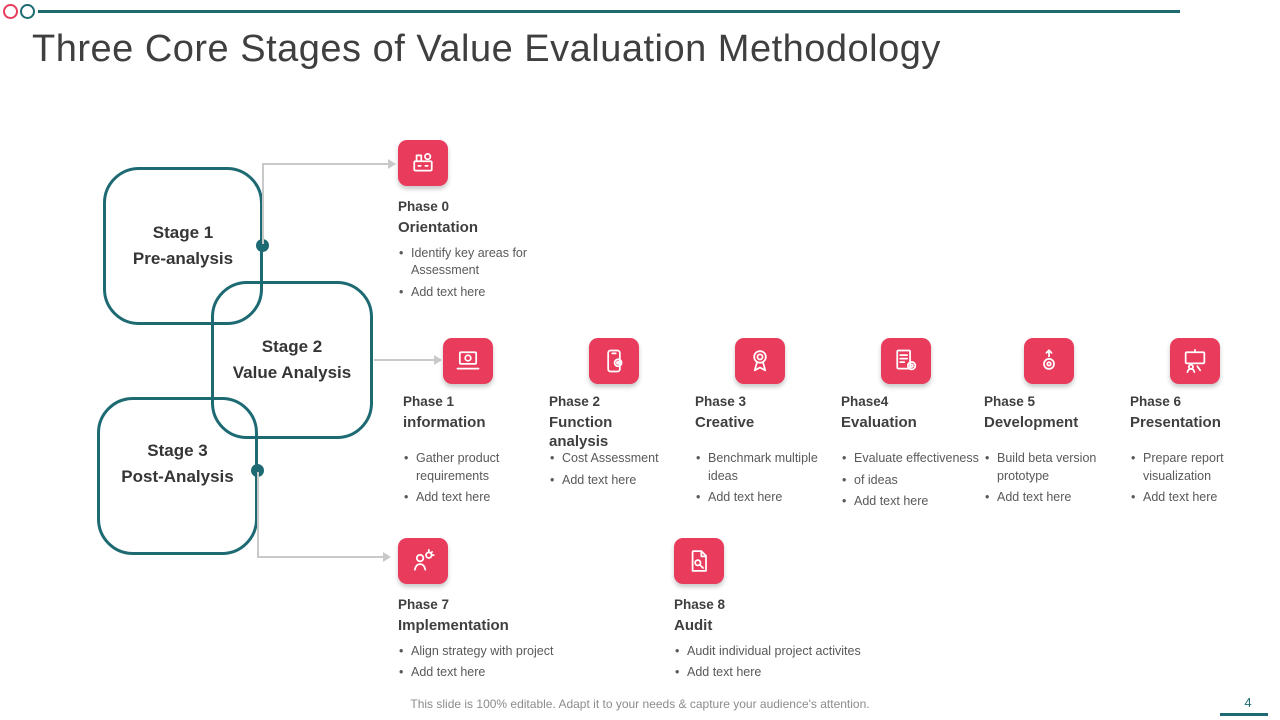  I want to click on stage-2-label: Stage 2 Value Analysis, so click(292, 360).